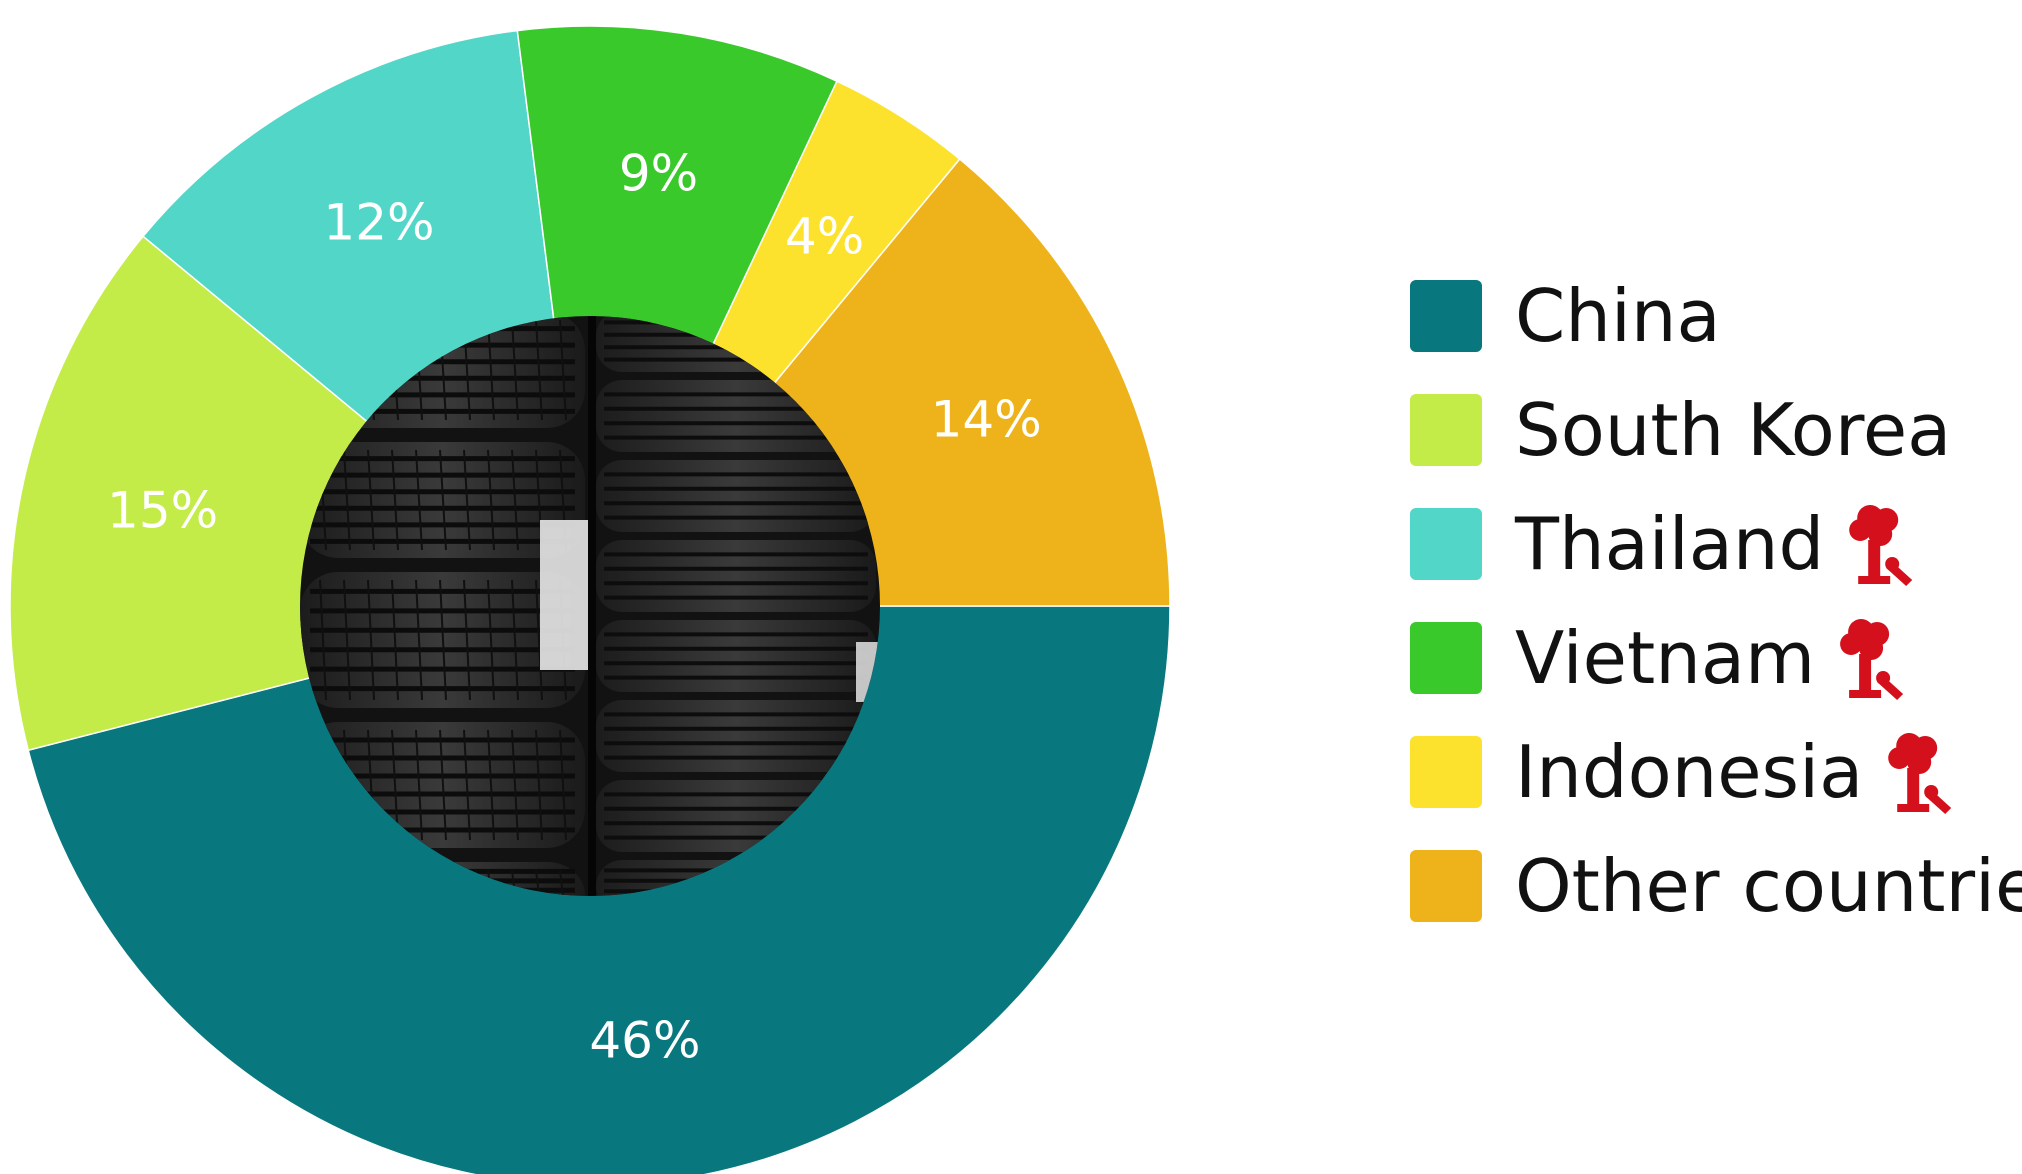 The image size is (2022, 1174). What do you see at coordinates (378, 222) in the screenshot?
I see `slice-label-thailand: 12%` at bounding box center [378, 222].